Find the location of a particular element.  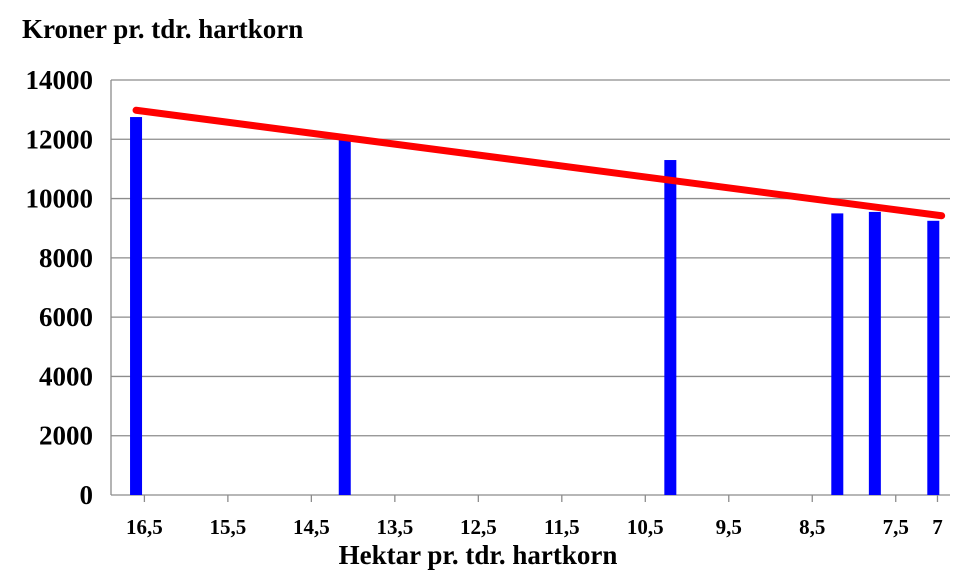

y-tick-label: 0 is located at coordinates (87, 495).